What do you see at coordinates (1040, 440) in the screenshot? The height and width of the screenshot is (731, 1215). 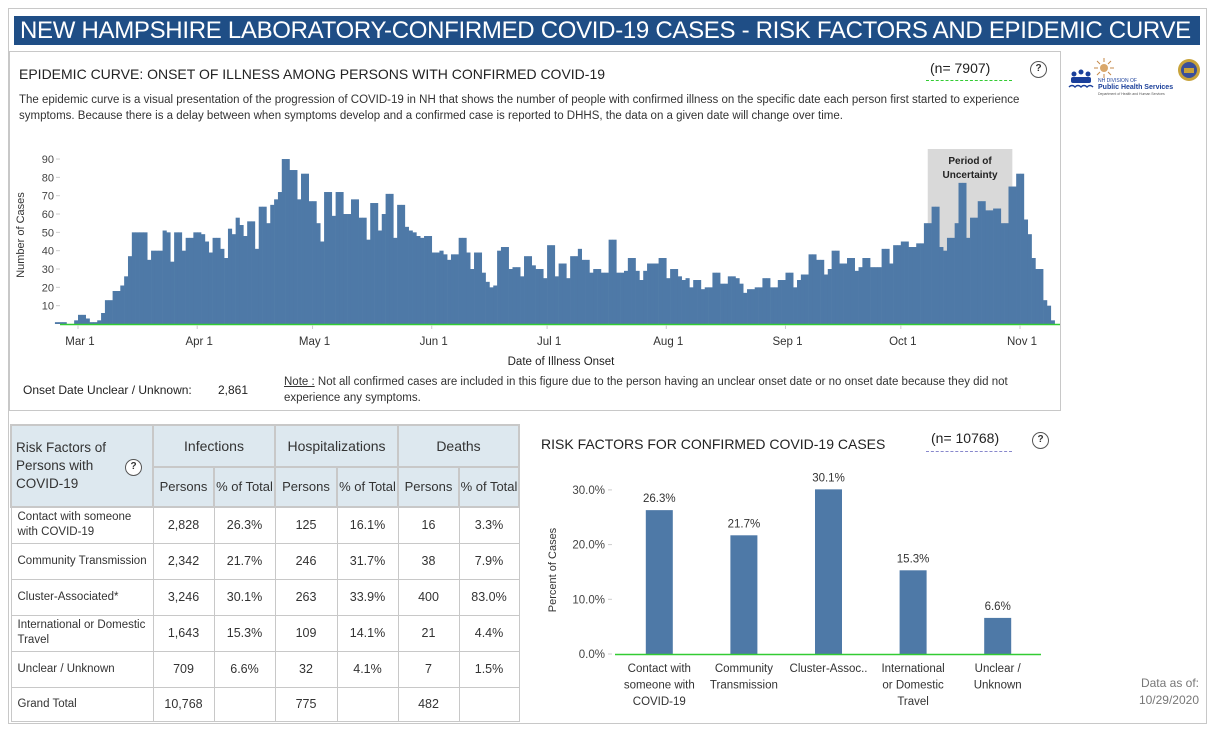 I see `risk-help-icon: ?` at bounding box center [1040, 440].